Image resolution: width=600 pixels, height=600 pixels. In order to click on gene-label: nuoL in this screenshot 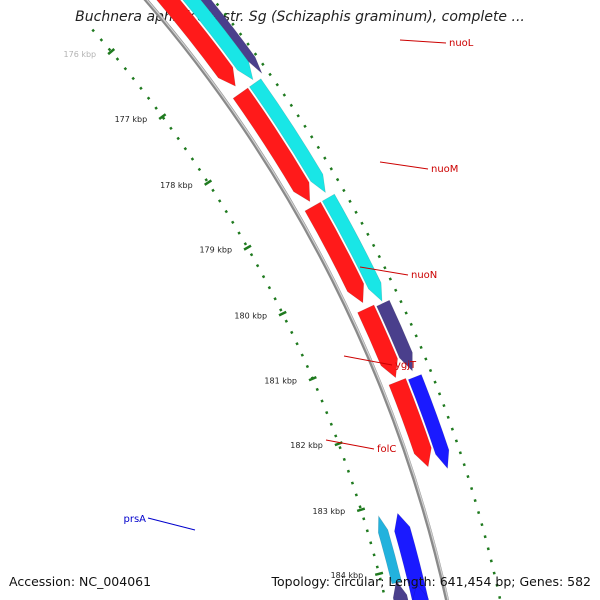, I will do `click(461, 43)`.